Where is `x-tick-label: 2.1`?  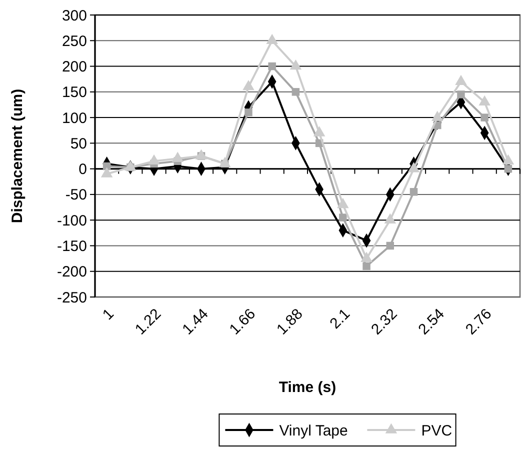 x-tick-label: 2.1 is located at coordinates (340, 319).